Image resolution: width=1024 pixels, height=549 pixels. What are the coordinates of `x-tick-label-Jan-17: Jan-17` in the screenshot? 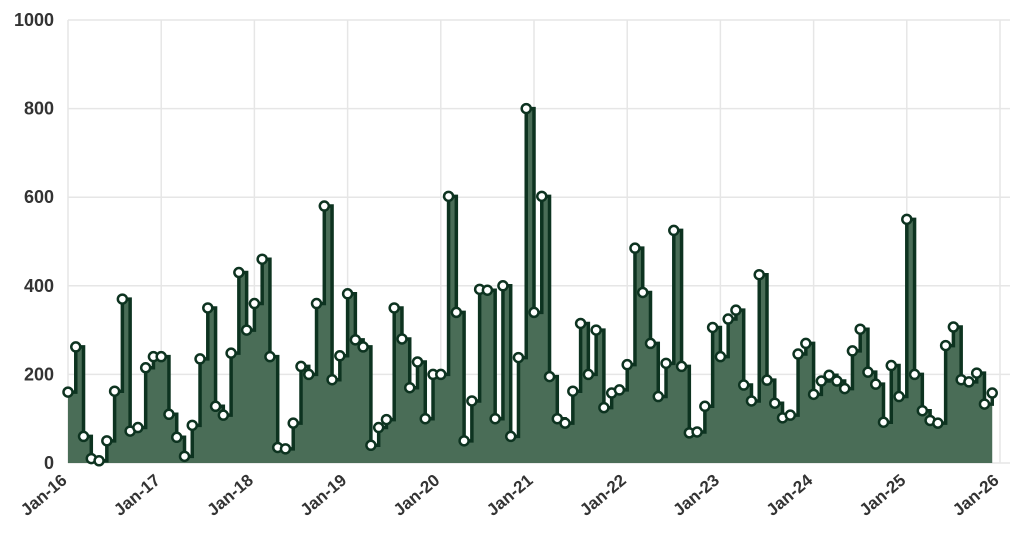 It's located at (136, 495).